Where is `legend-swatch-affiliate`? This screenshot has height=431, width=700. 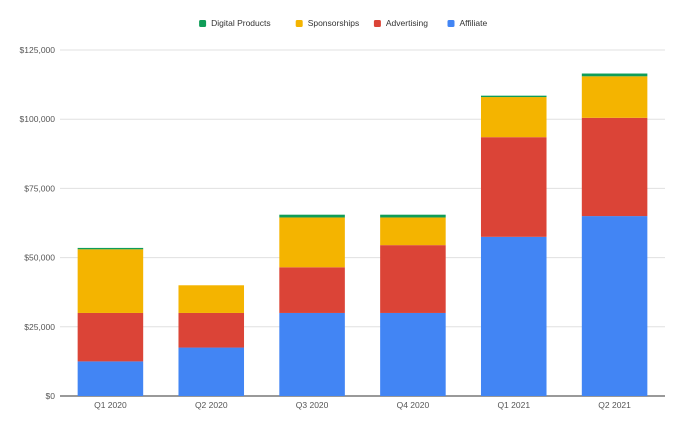 legend-swatch-affiliate is located at coordinates (451, 23).